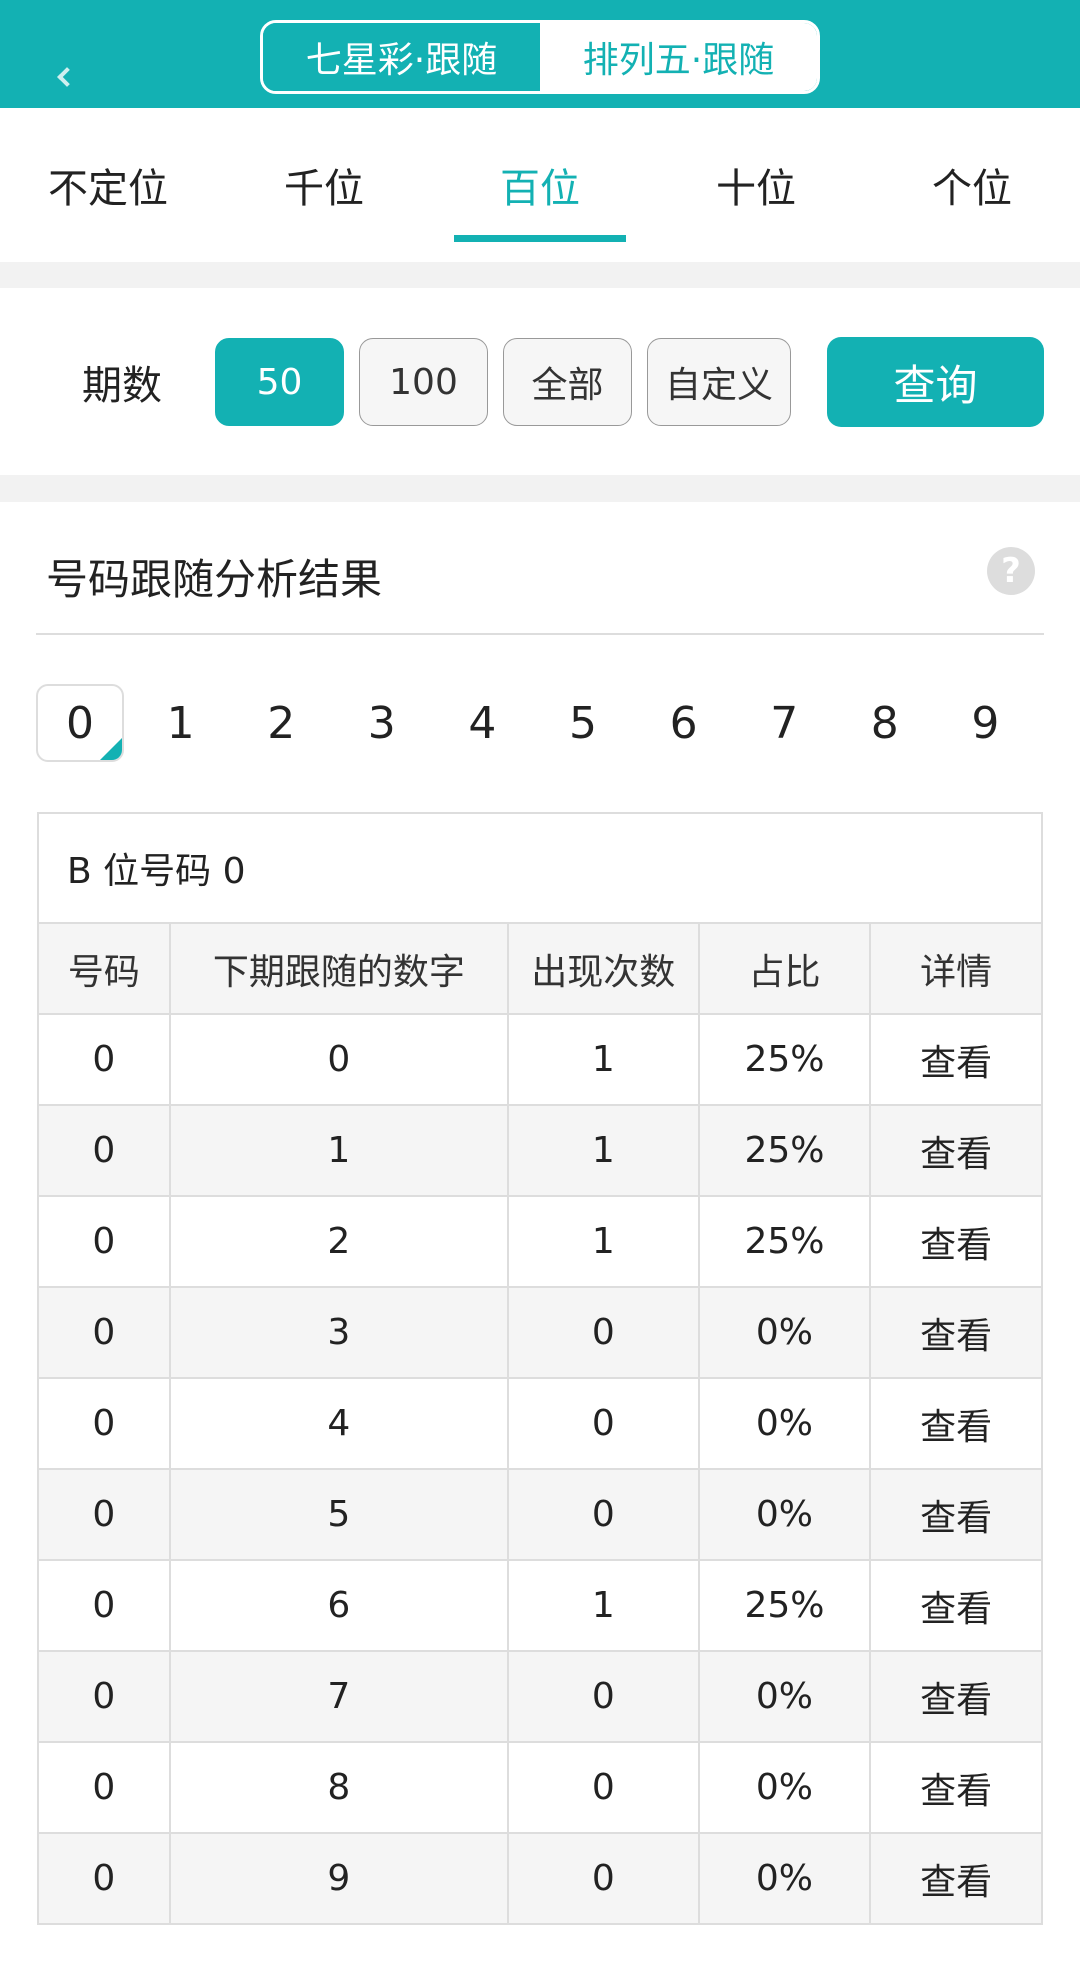 This screenshot has height=1961, width=1080. What do you see at coordinates (108, 189) in the screenshot?
I see `tab-budingwei: 不定位` at bounding box center [108, 189].